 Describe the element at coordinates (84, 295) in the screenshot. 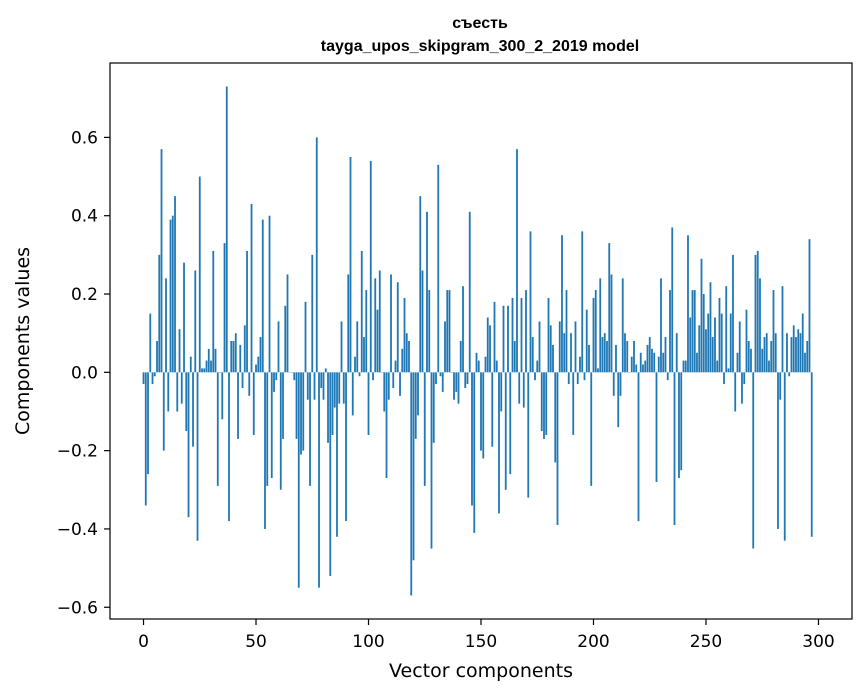

I see `y-tick-label: 0.2` at that location.